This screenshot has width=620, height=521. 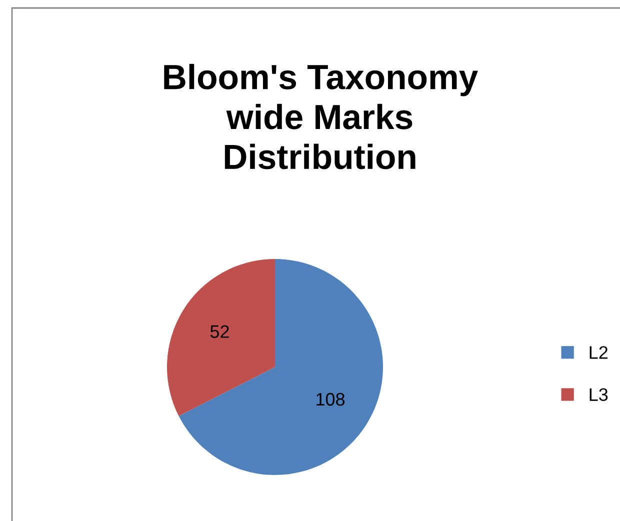 I want to click on legend-label: L2, so click(x=599, y=352).